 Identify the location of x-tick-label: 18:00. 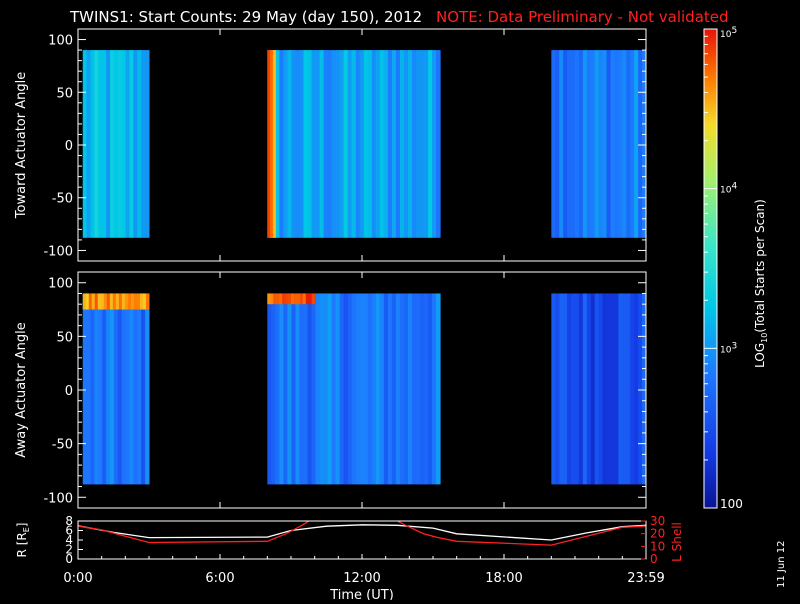
(503, 578).